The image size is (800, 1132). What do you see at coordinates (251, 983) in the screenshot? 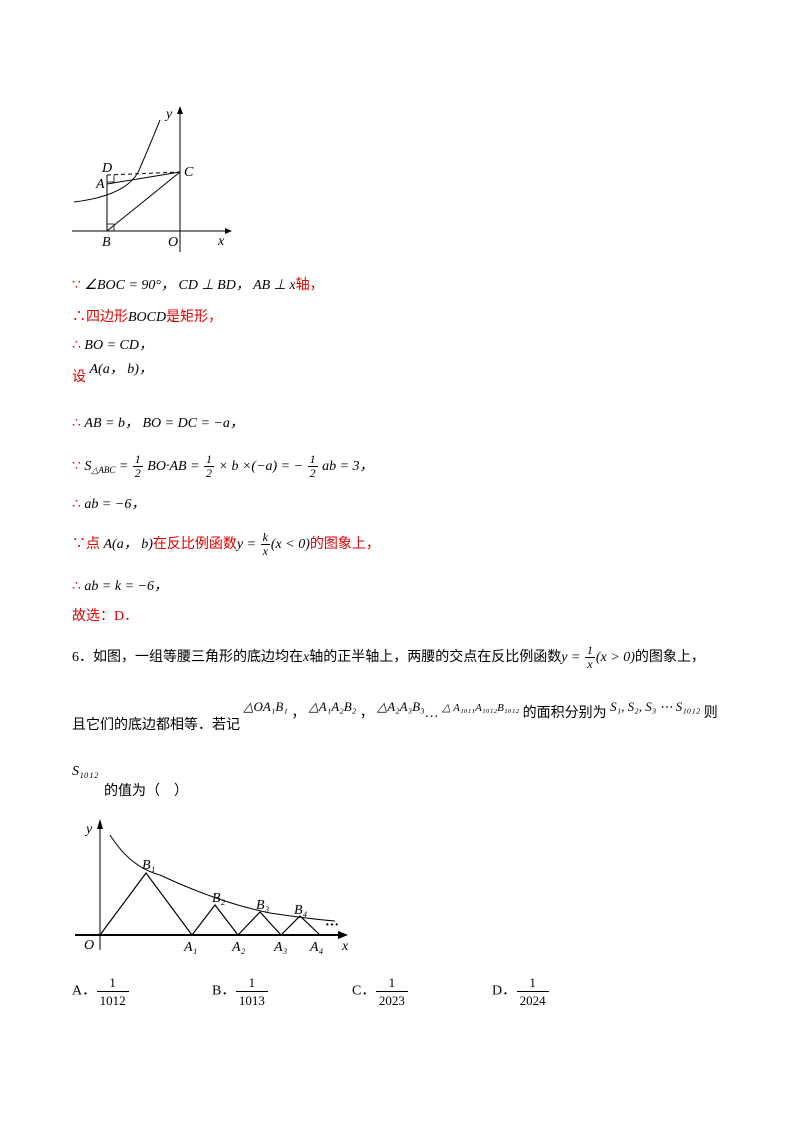
I see `option-b-num: 1` at bounding box center [251, 983].